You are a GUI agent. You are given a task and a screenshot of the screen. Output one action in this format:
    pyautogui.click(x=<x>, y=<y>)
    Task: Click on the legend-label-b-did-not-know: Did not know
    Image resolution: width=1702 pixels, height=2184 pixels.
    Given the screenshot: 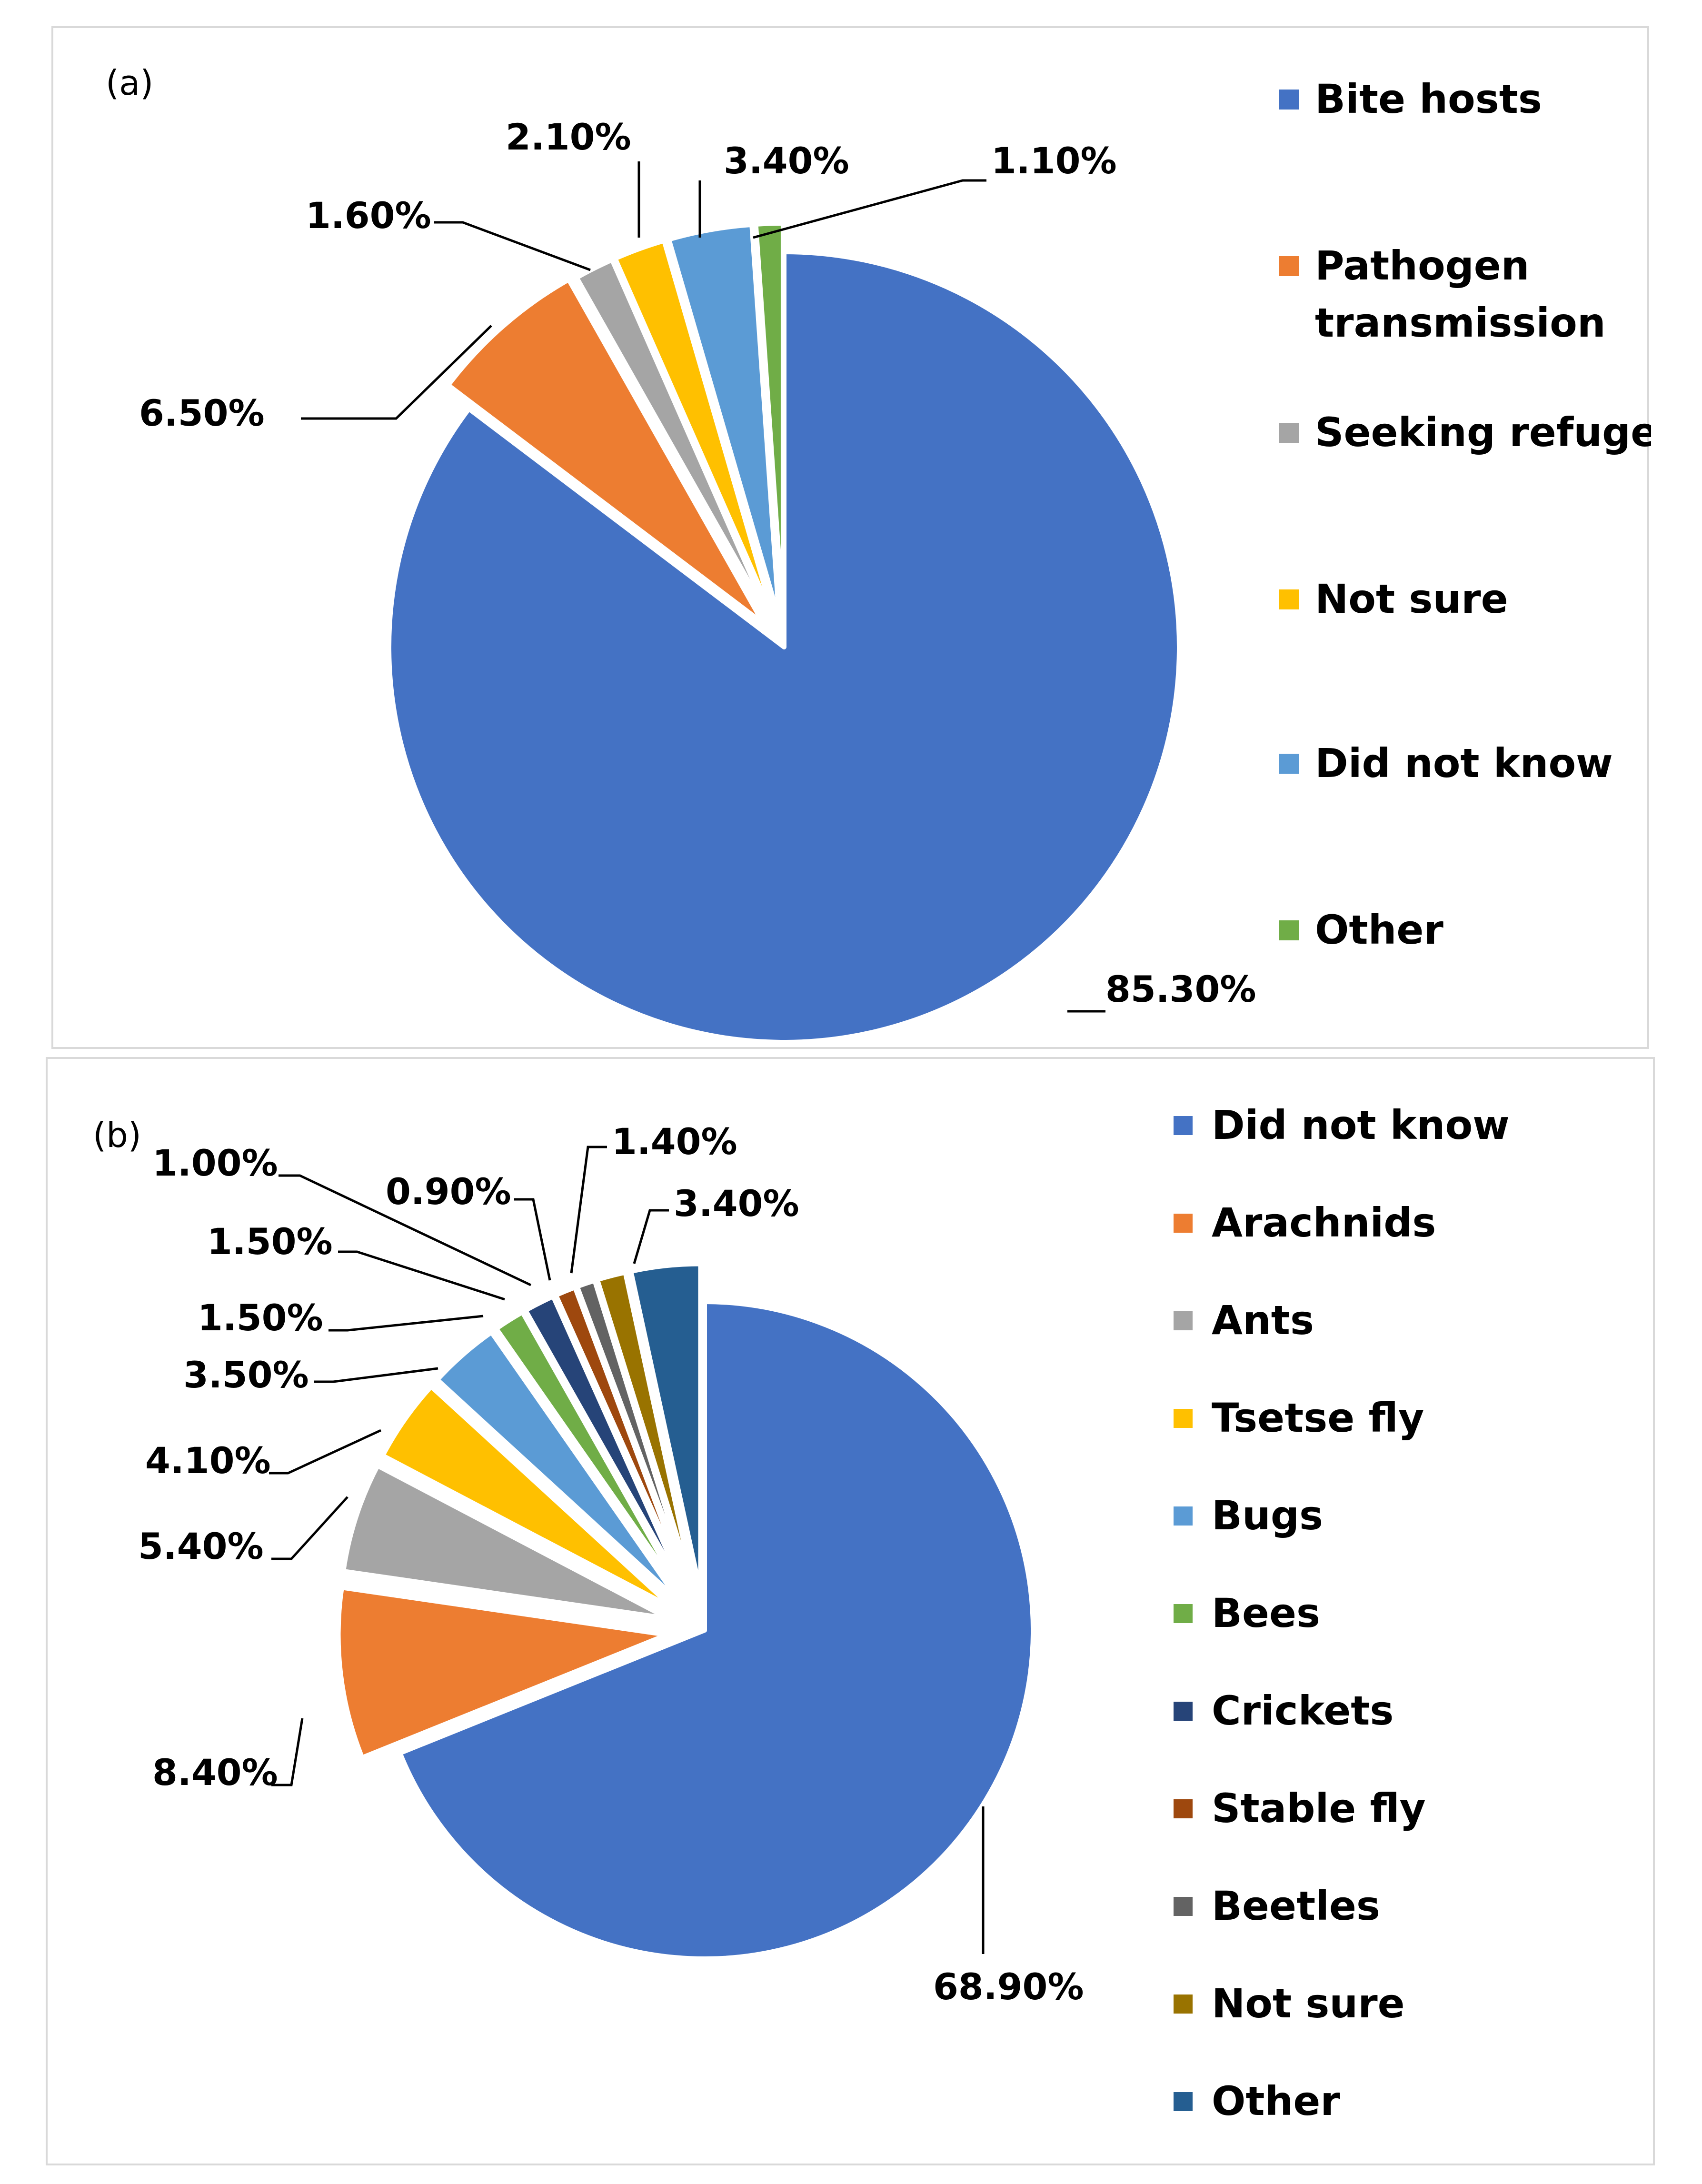 What is the action you would take?
    pyautogui.click(x=1361, y=1125)
    